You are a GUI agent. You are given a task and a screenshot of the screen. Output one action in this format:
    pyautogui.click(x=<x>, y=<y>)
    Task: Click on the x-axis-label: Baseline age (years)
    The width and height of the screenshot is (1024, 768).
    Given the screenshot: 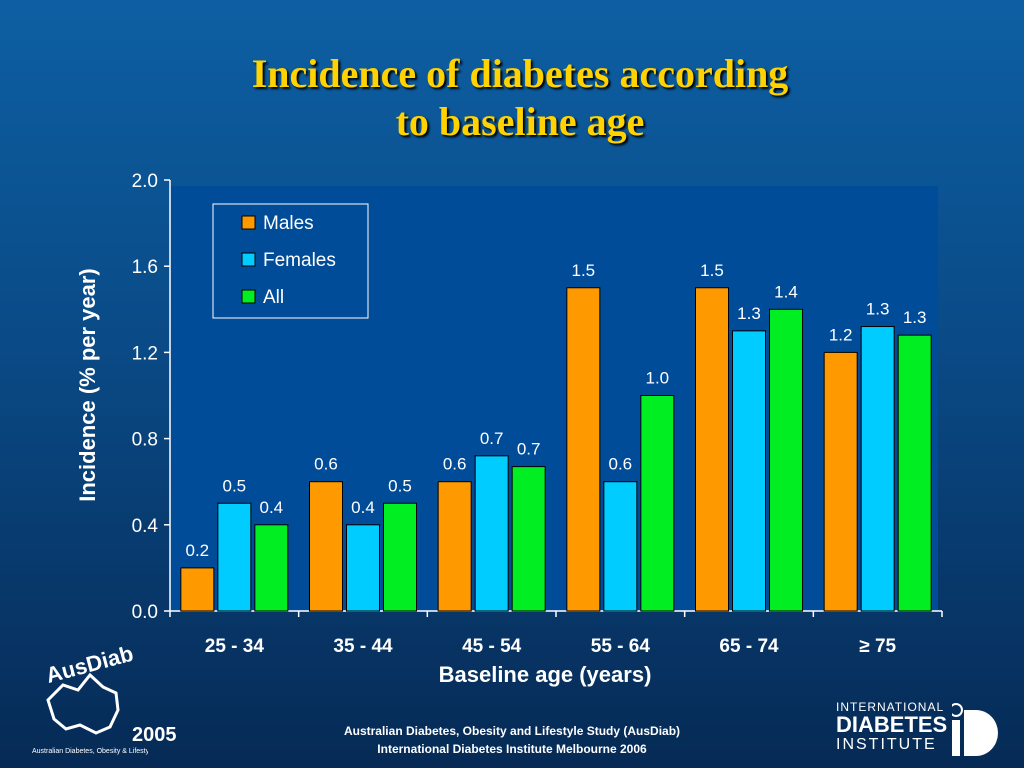 What is the action you would take?
    pyautogui.click(x=545, y=674)
    